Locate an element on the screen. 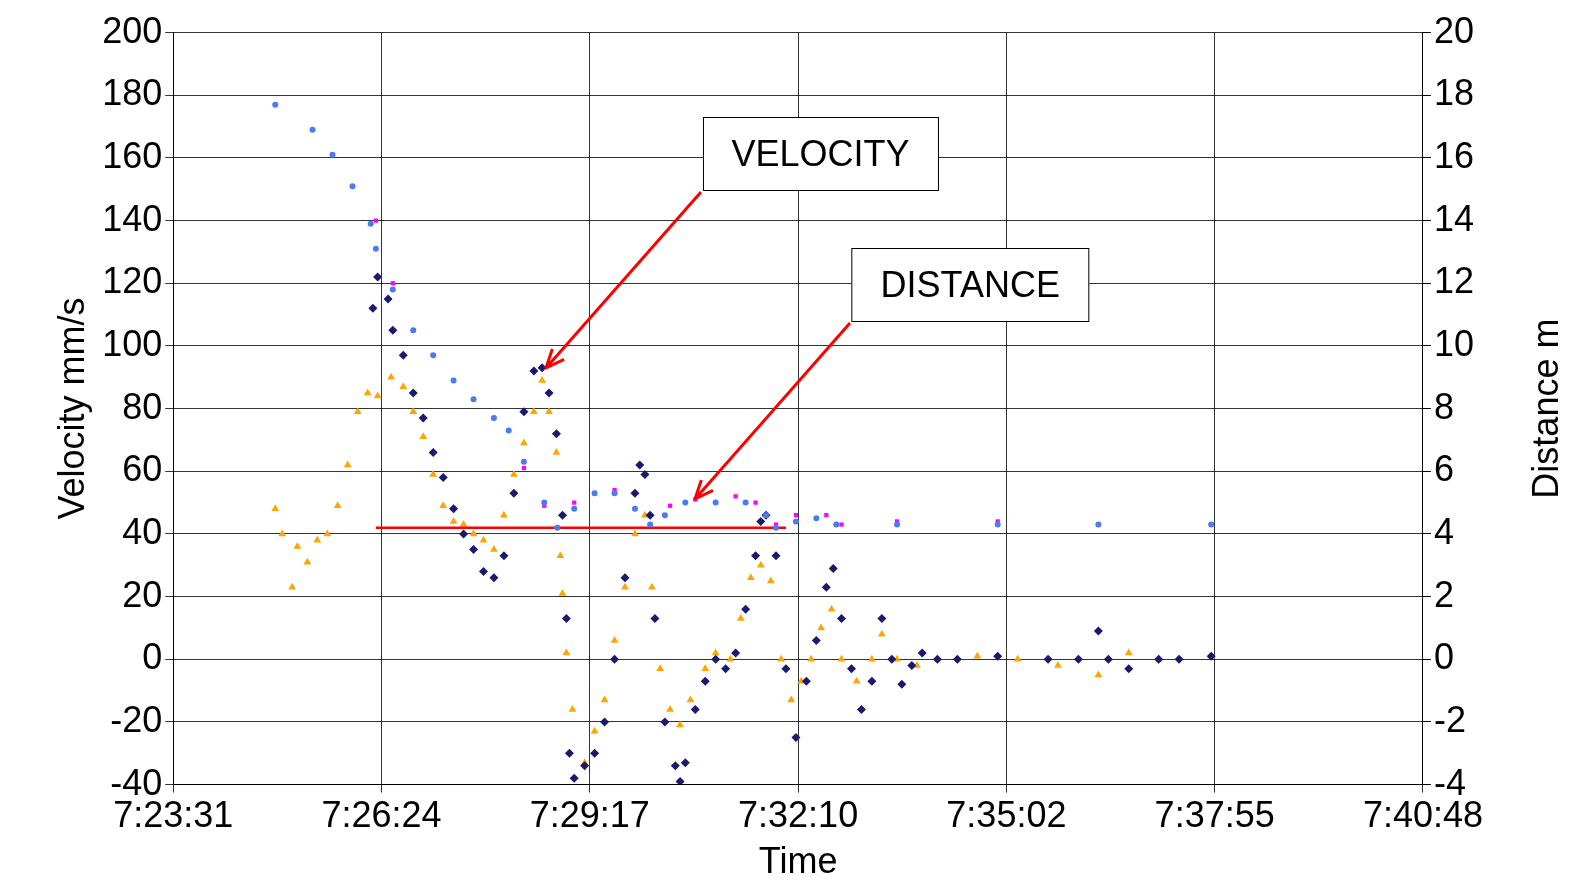  y-tick-label: 40 is located at coordinates (142, 531).